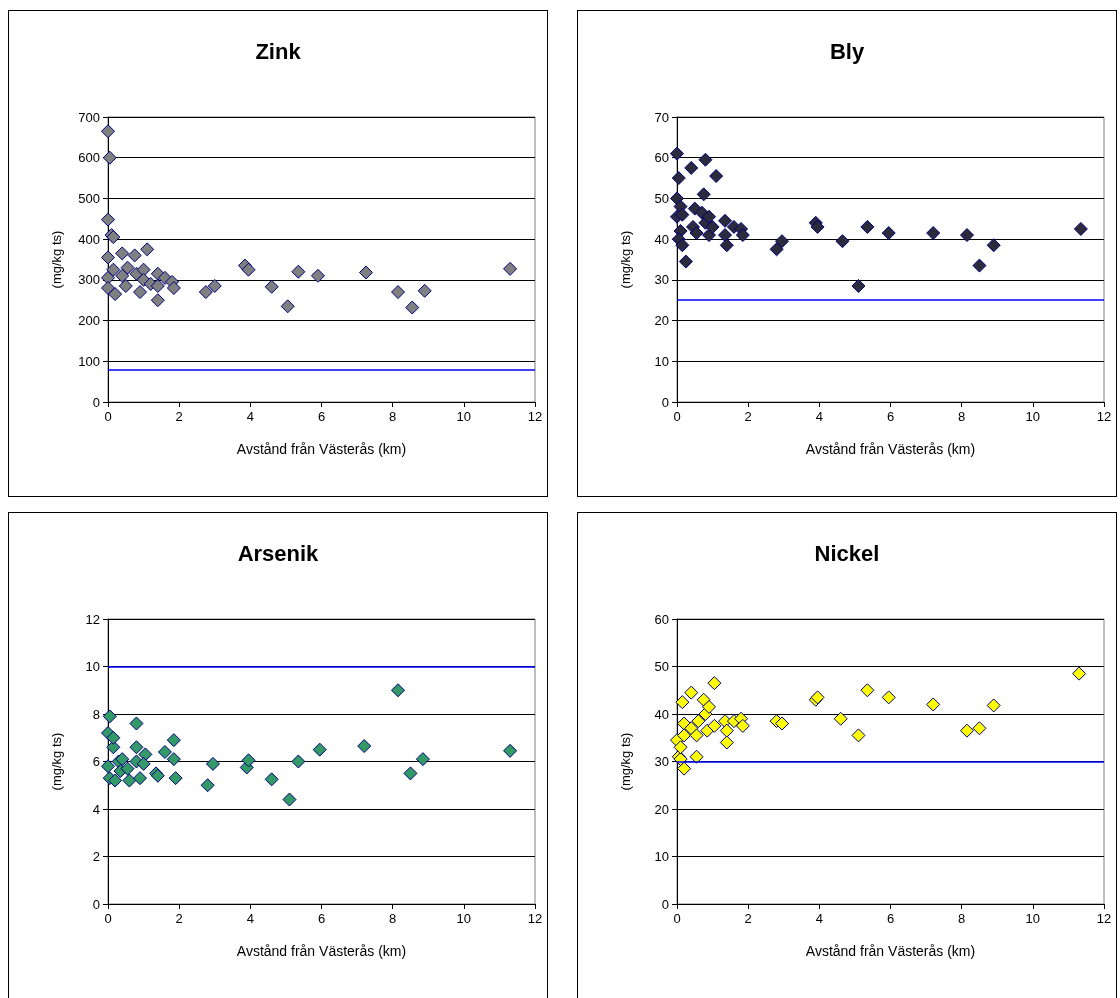  What do you see at coordinates (89, 117) in the screenshot?
I see `y-tick-label: 700` at bounding box center [89, 117].